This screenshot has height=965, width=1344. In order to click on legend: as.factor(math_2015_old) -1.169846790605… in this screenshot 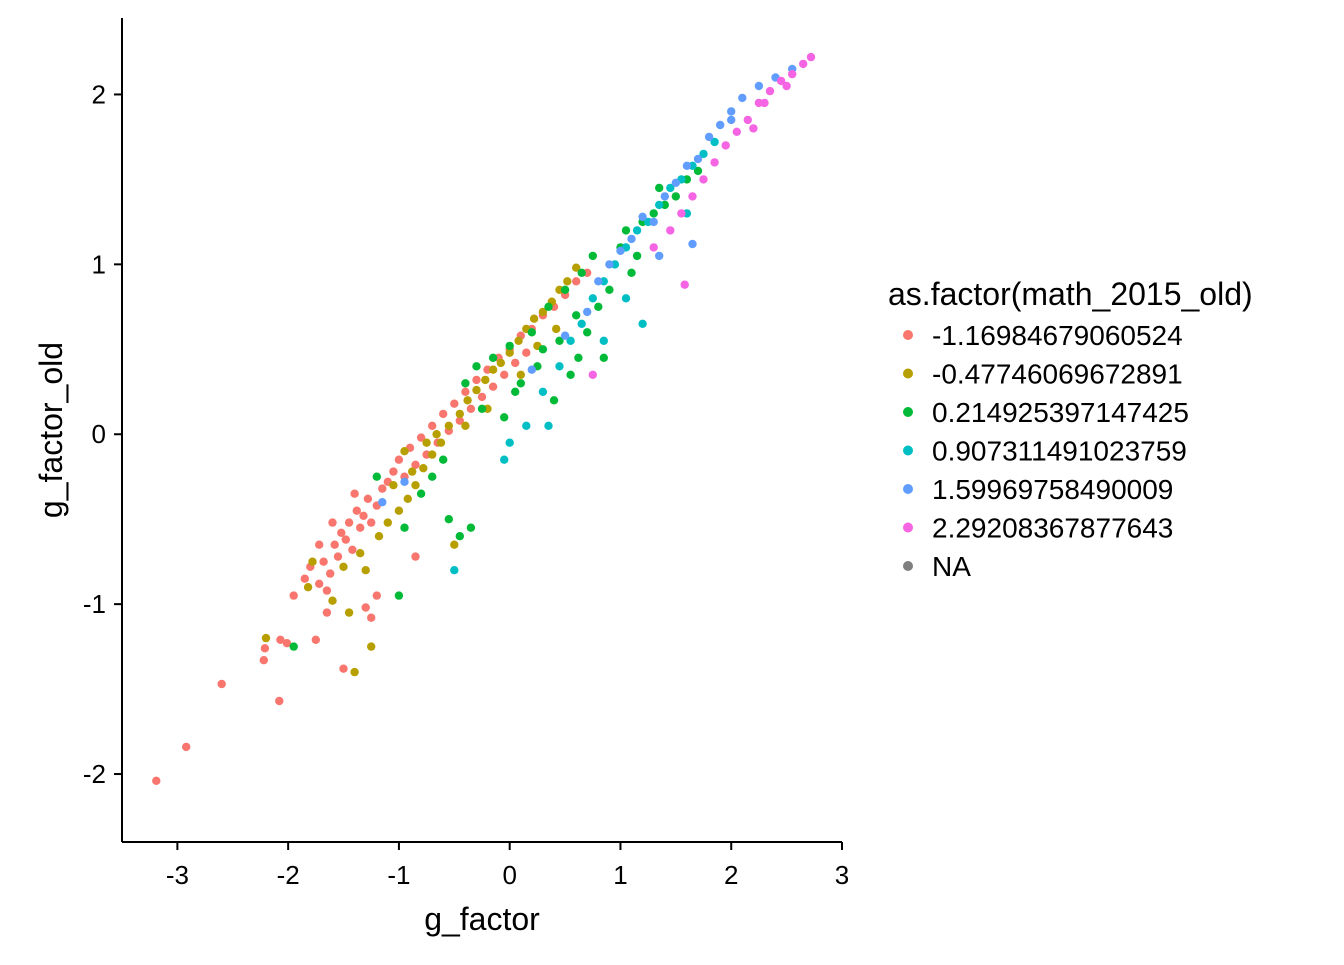, I will do `click(1070, 429)`.